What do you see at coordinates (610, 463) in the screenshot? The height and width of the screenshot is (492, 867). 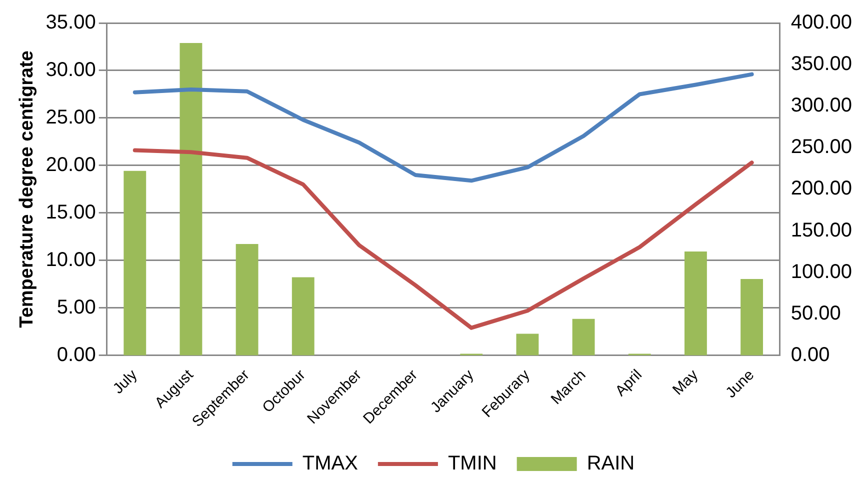 I see `legend-label: RAIN` at bounding box center [610, 463].